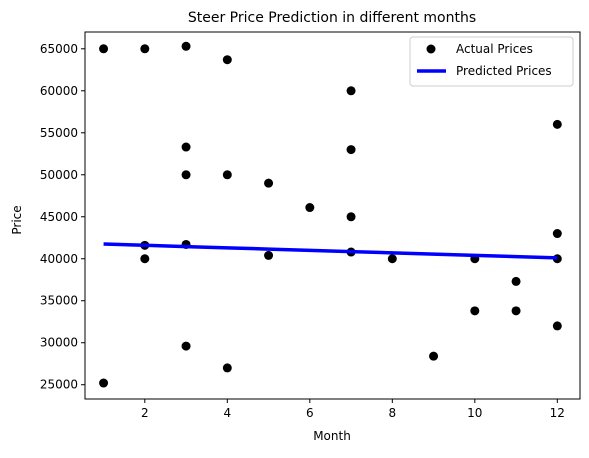 This screenshot has height=458, width=589. Describe the element at coordinates (59, 49) in the screenshot. I see `y-tick-label: 65000` at that location.